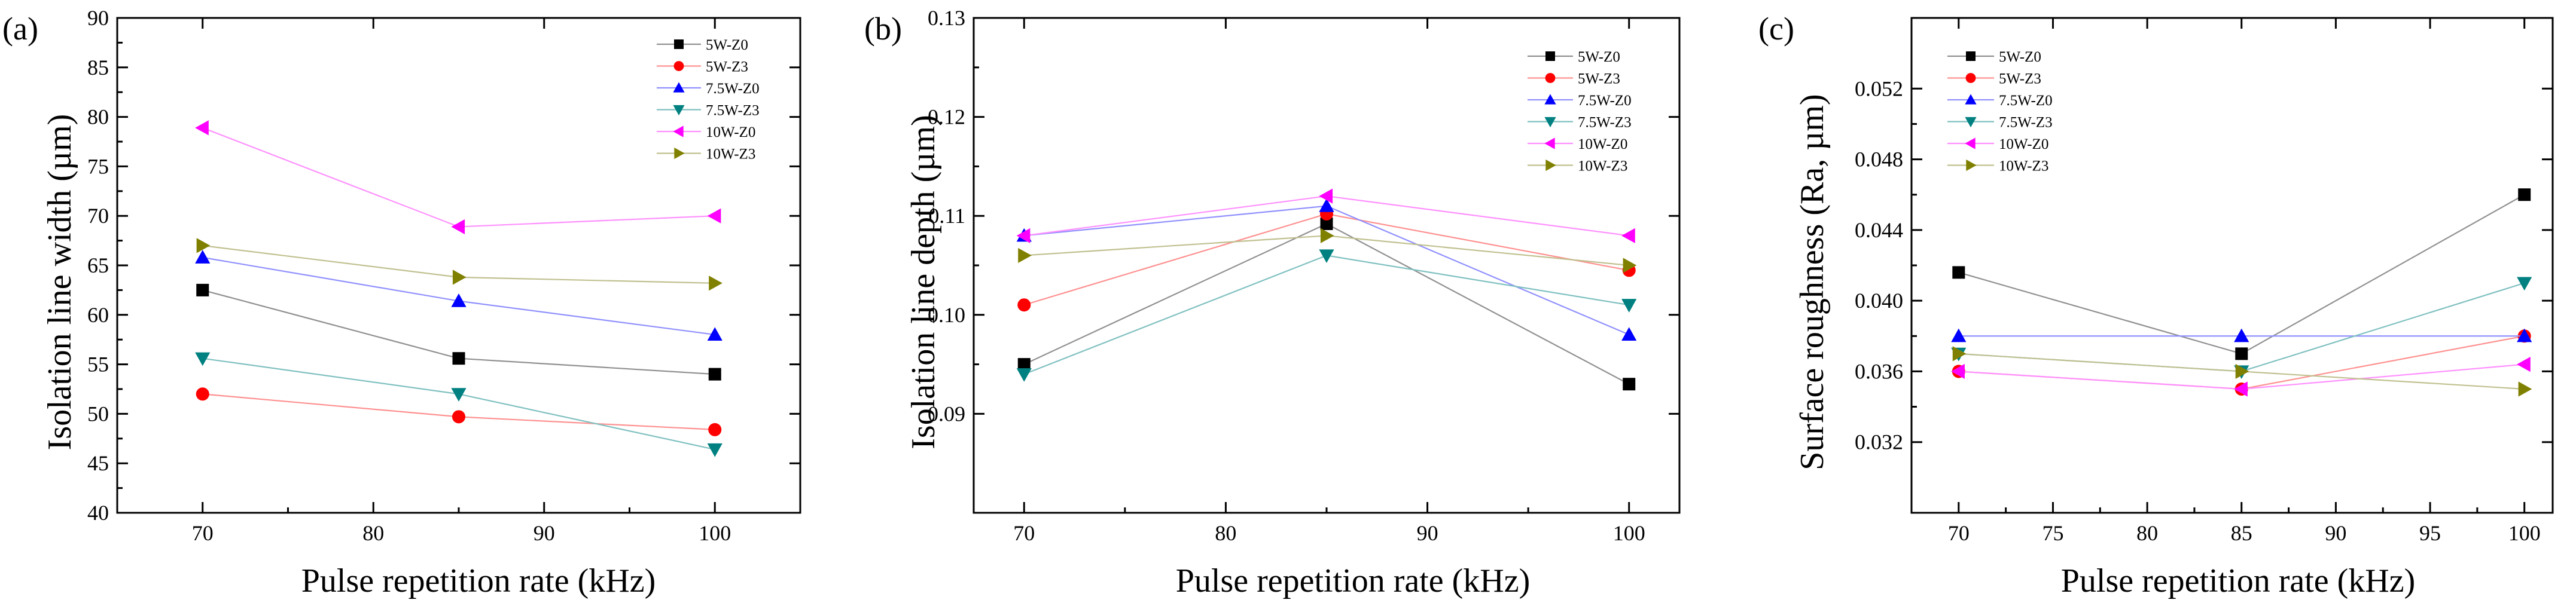 This screenshot has height=612, width=2576. What do you see at coordinates (2242, 335) in the screenshot?
I see `panel-c-point-7-5w-z0` at bounding box center [2242, 335].